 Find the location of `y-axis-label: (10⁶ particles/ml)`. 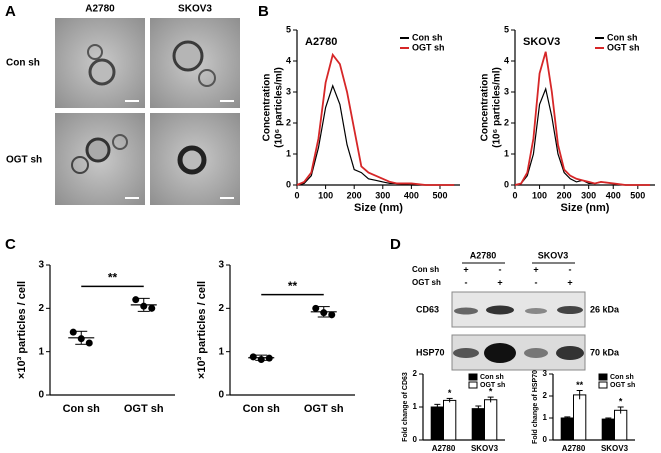

y-axis-label: (10⁶ particles/ml) is located at coordinates (279, 107).